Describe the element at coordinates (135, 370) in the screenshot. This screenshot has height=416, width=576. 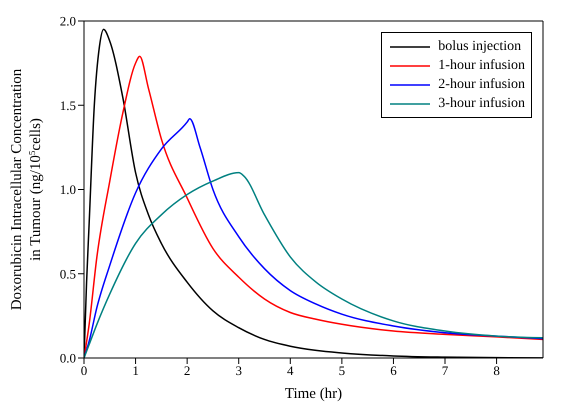
I see `x-tick-label: 1` at that location.